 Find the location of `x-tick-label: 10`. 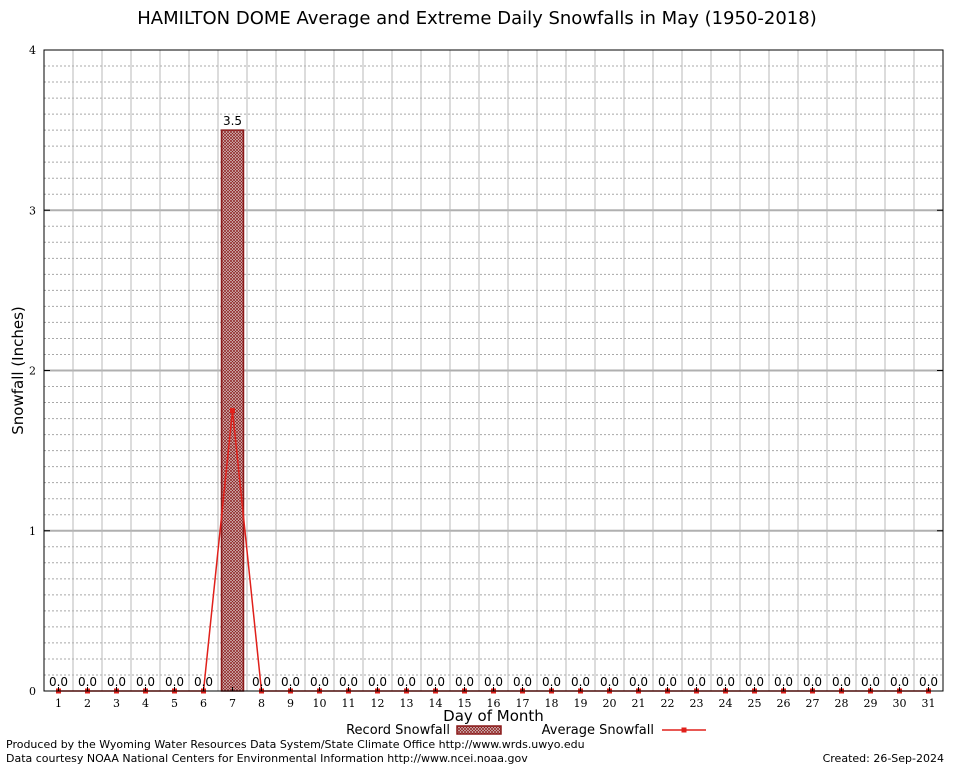

x-tick-label: 10 is located at coordinates (320, 703).